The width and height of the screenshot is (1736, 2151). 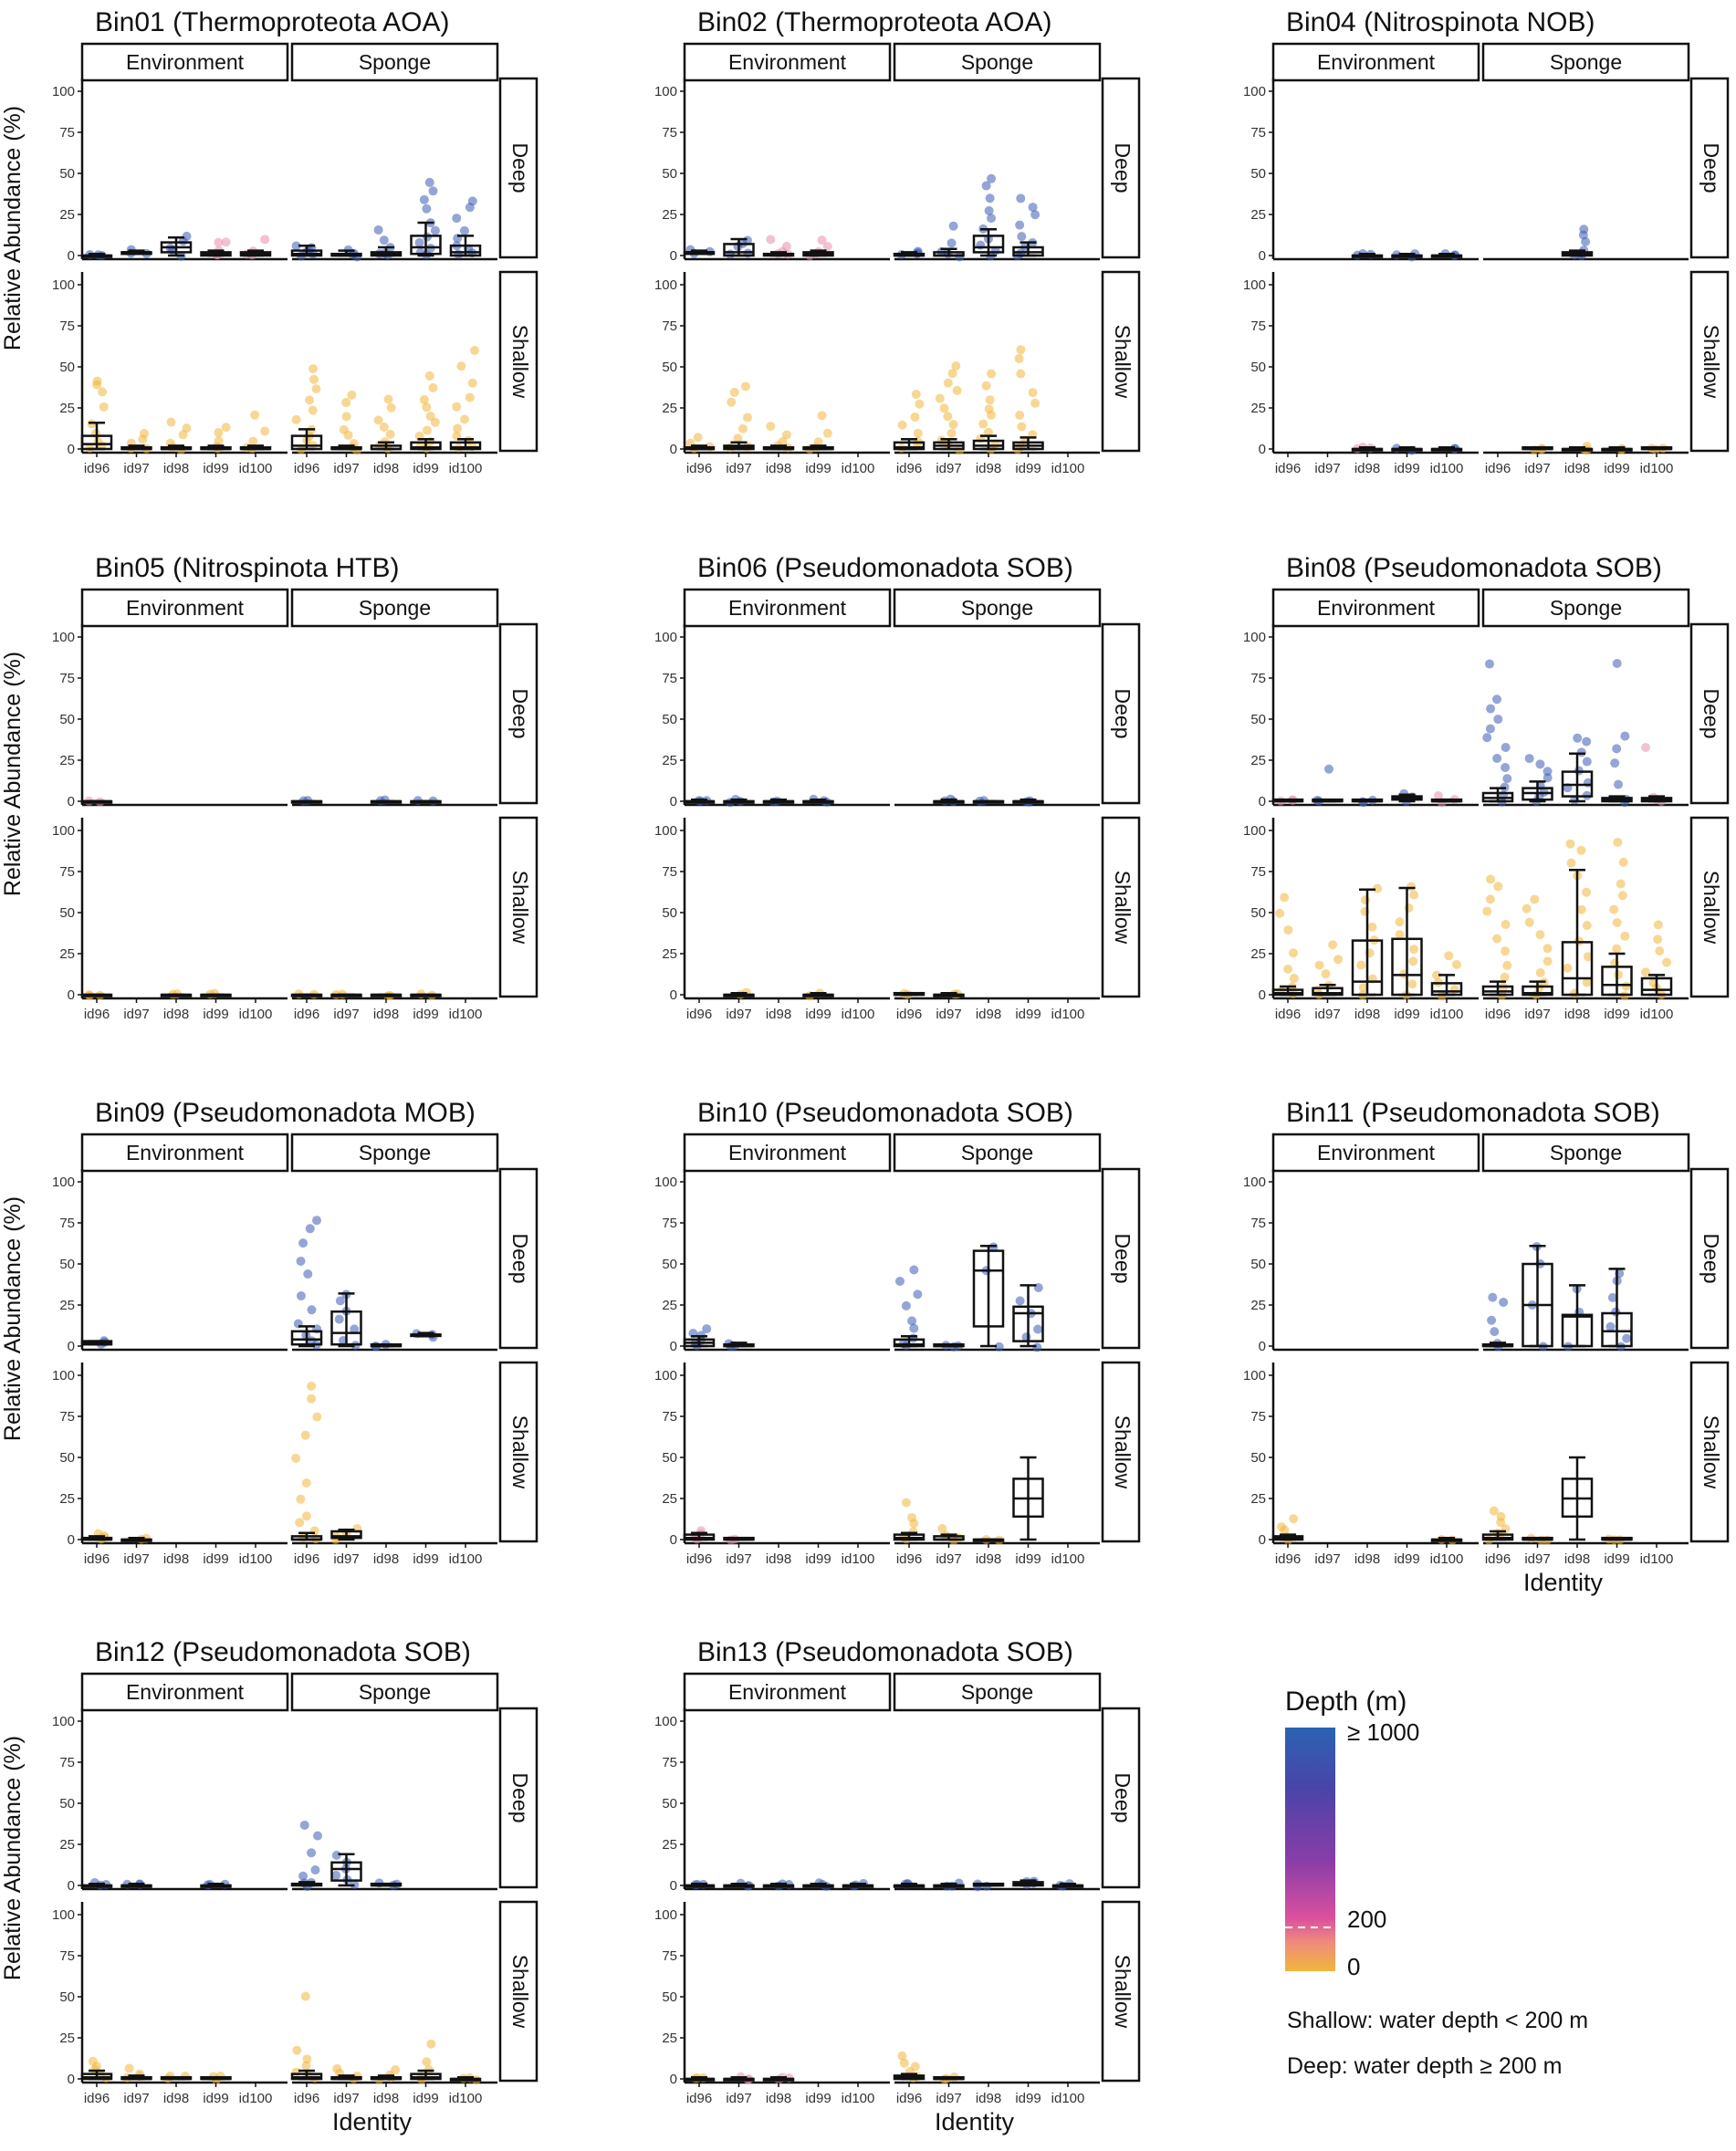 What do you see at coordinates (136, 1884) in the screenshot?
I see `box-environment-id97-deep` at bounding box center [136, 1884].